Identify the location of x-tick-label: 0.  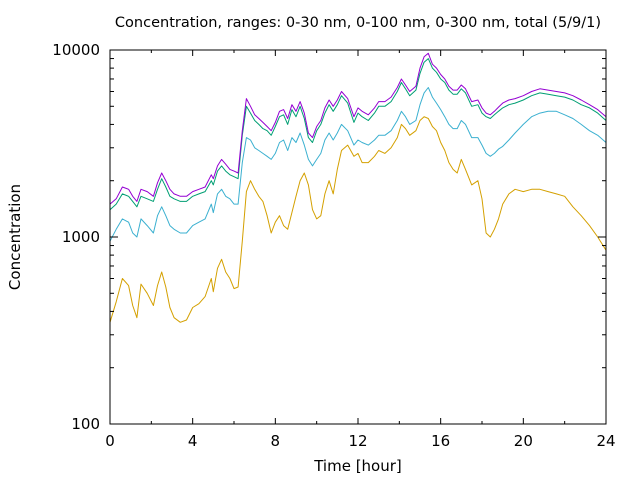
(110, 441).